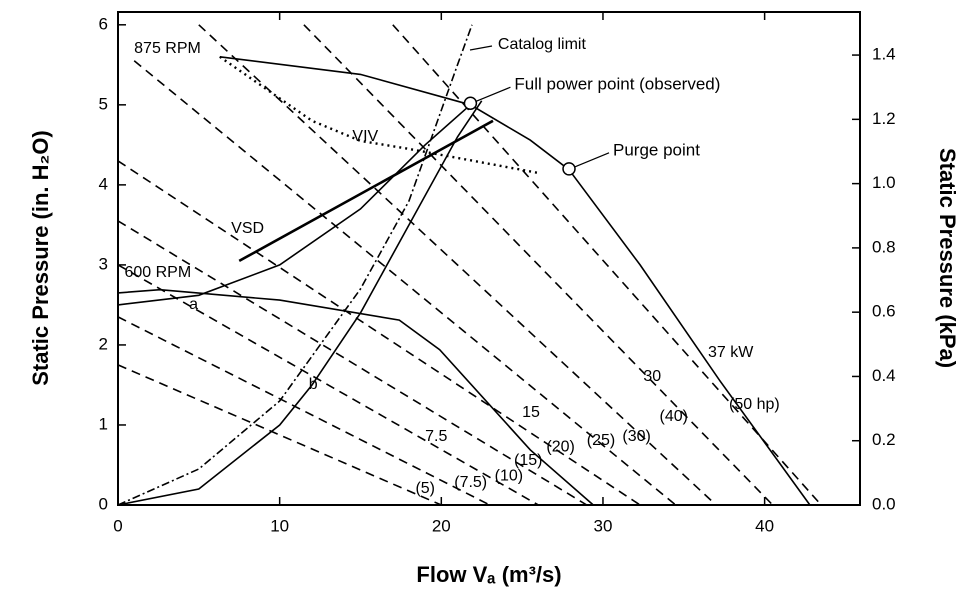 This screenshot has height=594, width=974. Describe the element at coordinates (884, 118) in the screenshot. I see `y2-tick-label: 1.2` at that location.